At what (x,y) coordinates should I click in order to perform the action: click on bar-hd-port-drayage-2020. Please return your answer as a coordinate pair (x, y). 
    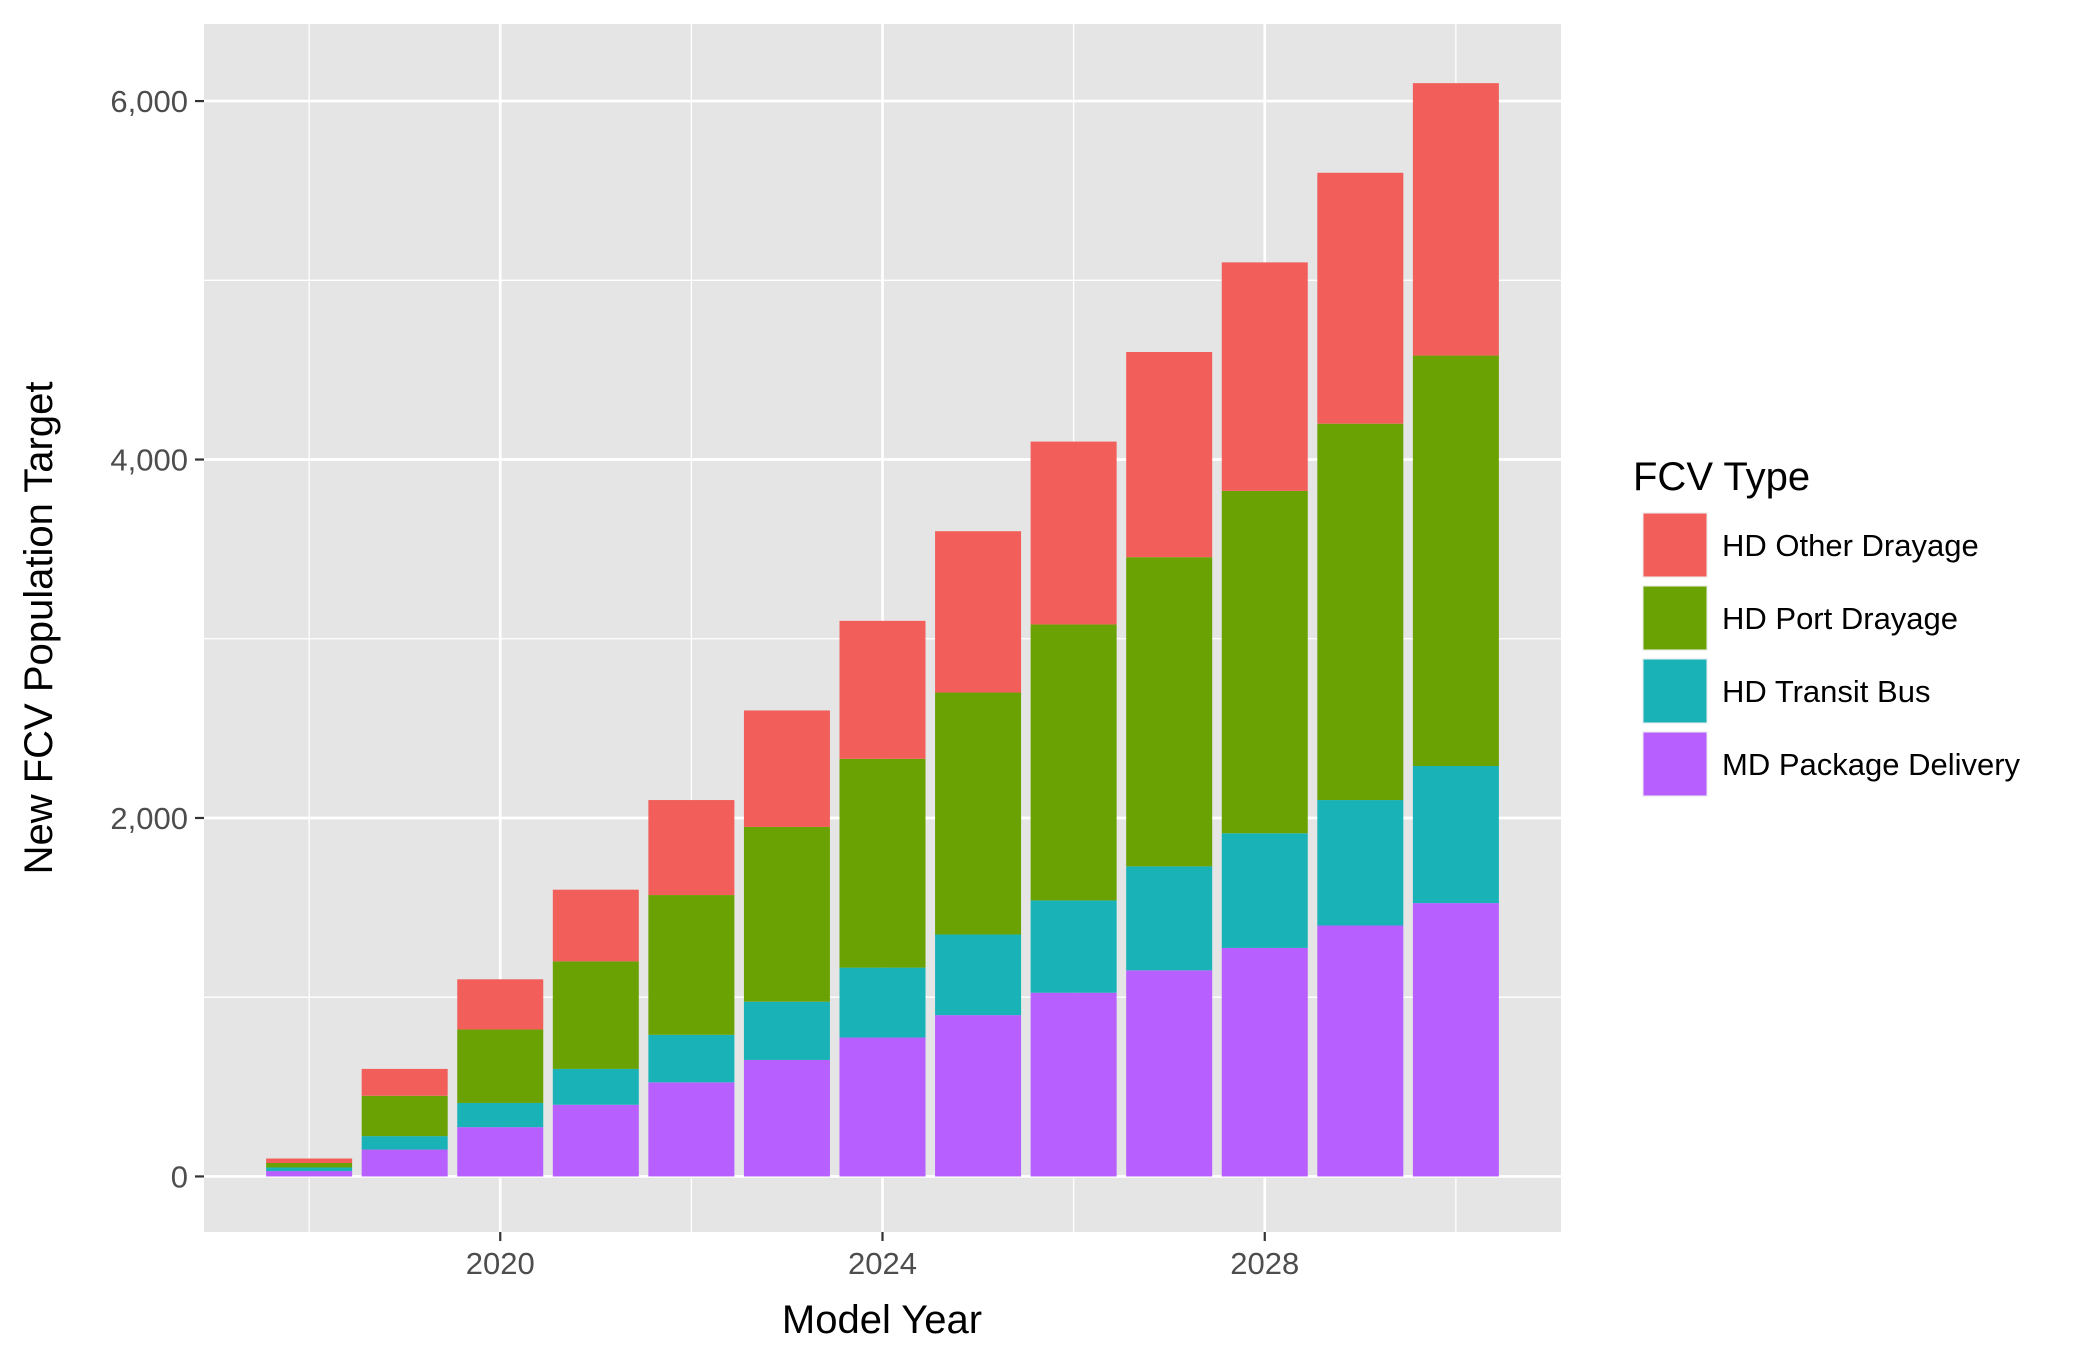
    Looking at the image, I should click on (500, 1066).